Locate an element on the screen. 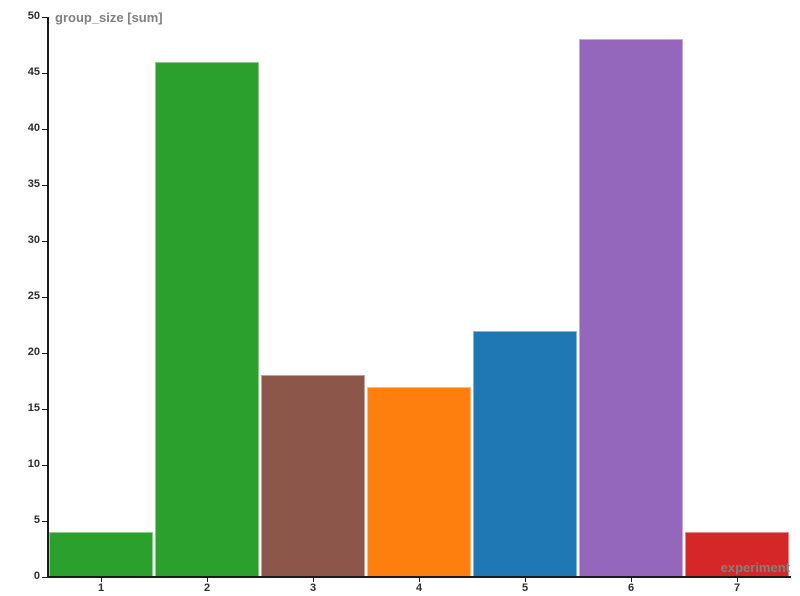  x-tick-label: 7 is located at coordinates (737, 588).